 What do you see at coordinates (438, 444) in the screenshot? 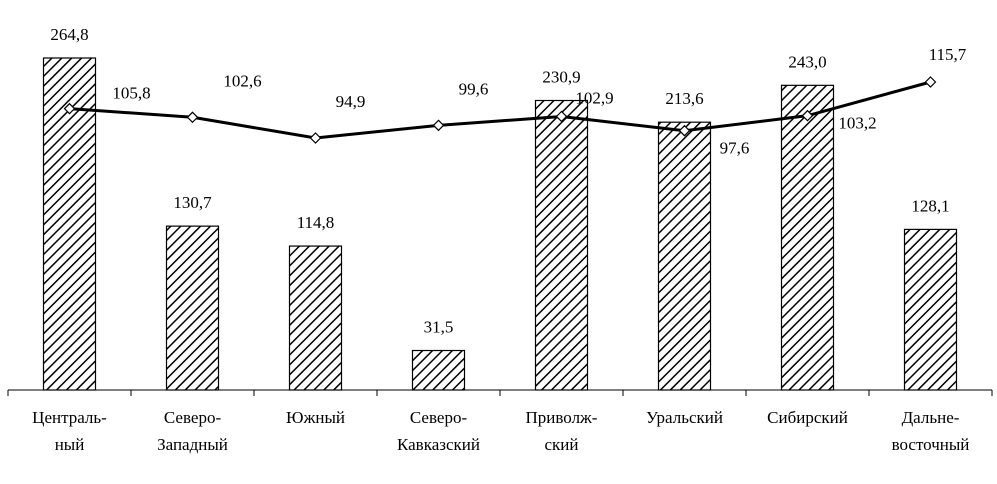
I see `category-label-line: Кавказский` at bounding box center [438, 444].